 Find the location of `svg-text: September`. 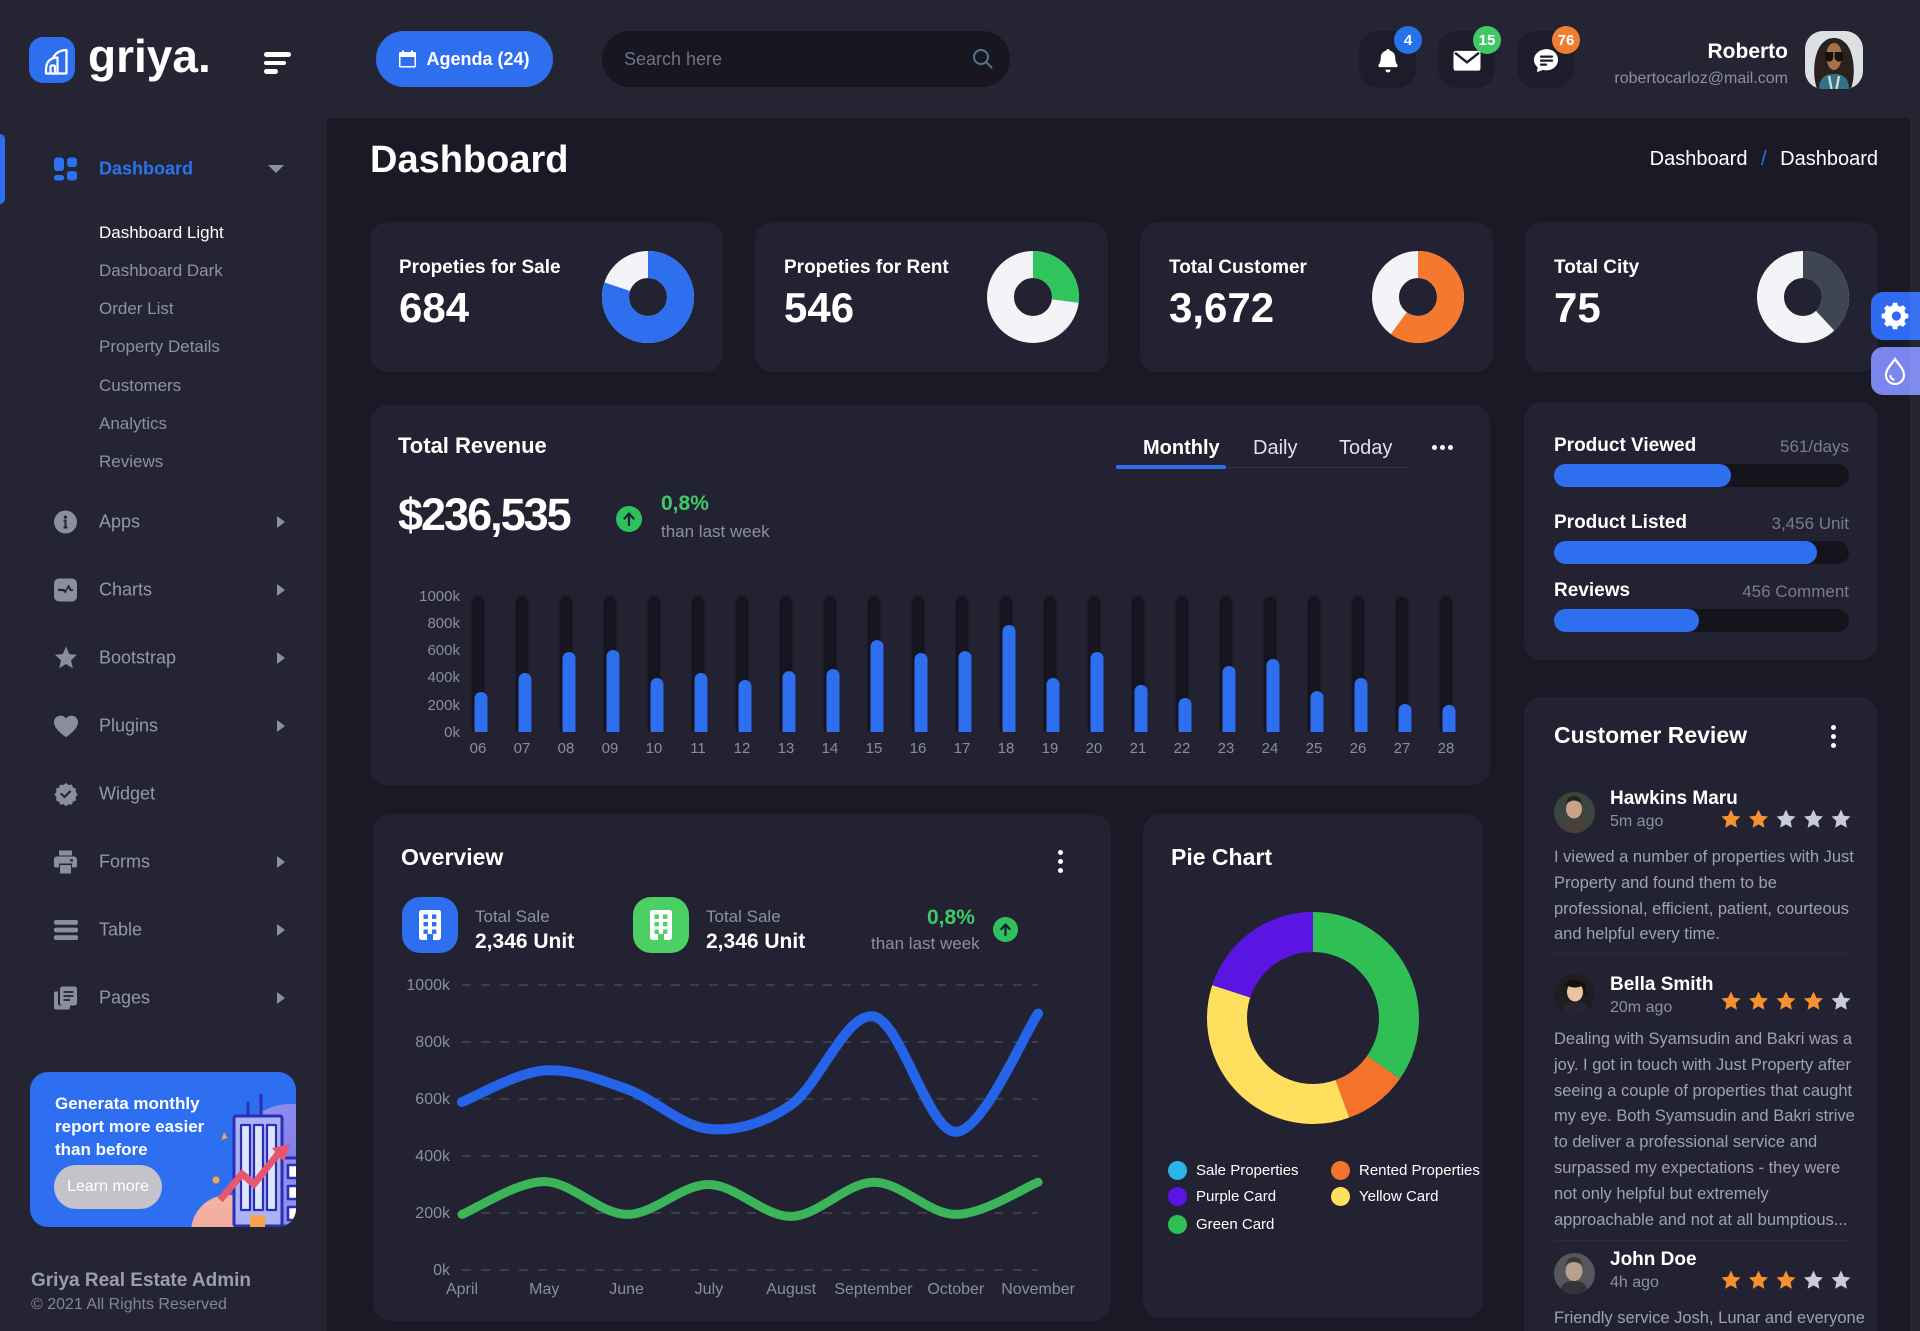

svg-text: September is located at coordinates (873, 1289).